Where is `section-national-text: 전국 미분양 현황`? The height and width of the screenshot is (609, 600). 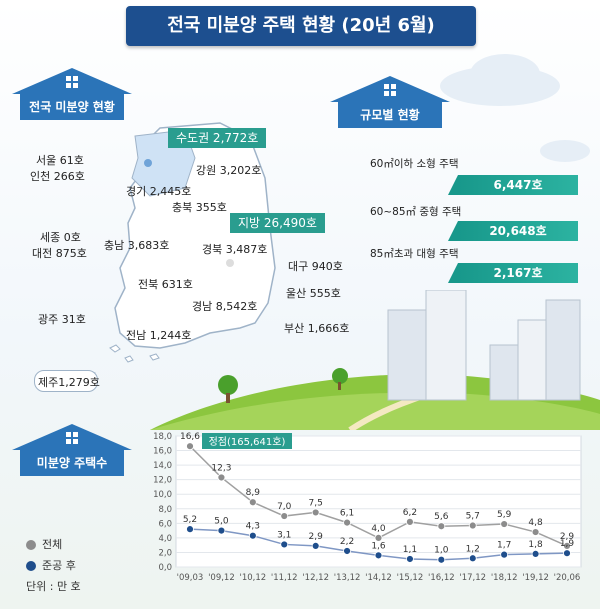
section-national-text: 전국 미분양 현황 is located at coordinates (72, 107).